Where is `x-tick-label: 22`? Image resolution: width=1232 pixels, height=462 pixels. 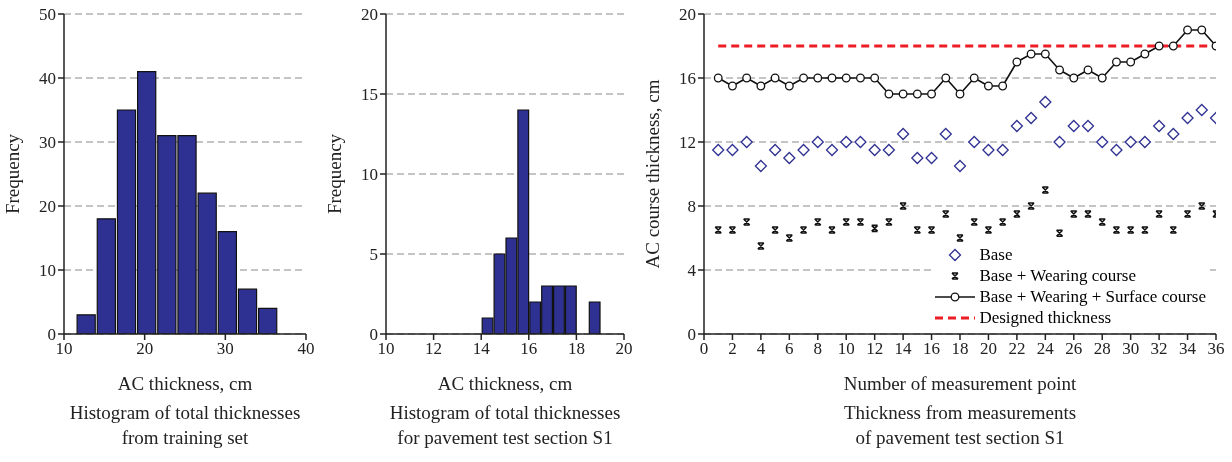
x-tick-label: 22 is located at coordinates (1017, 349).